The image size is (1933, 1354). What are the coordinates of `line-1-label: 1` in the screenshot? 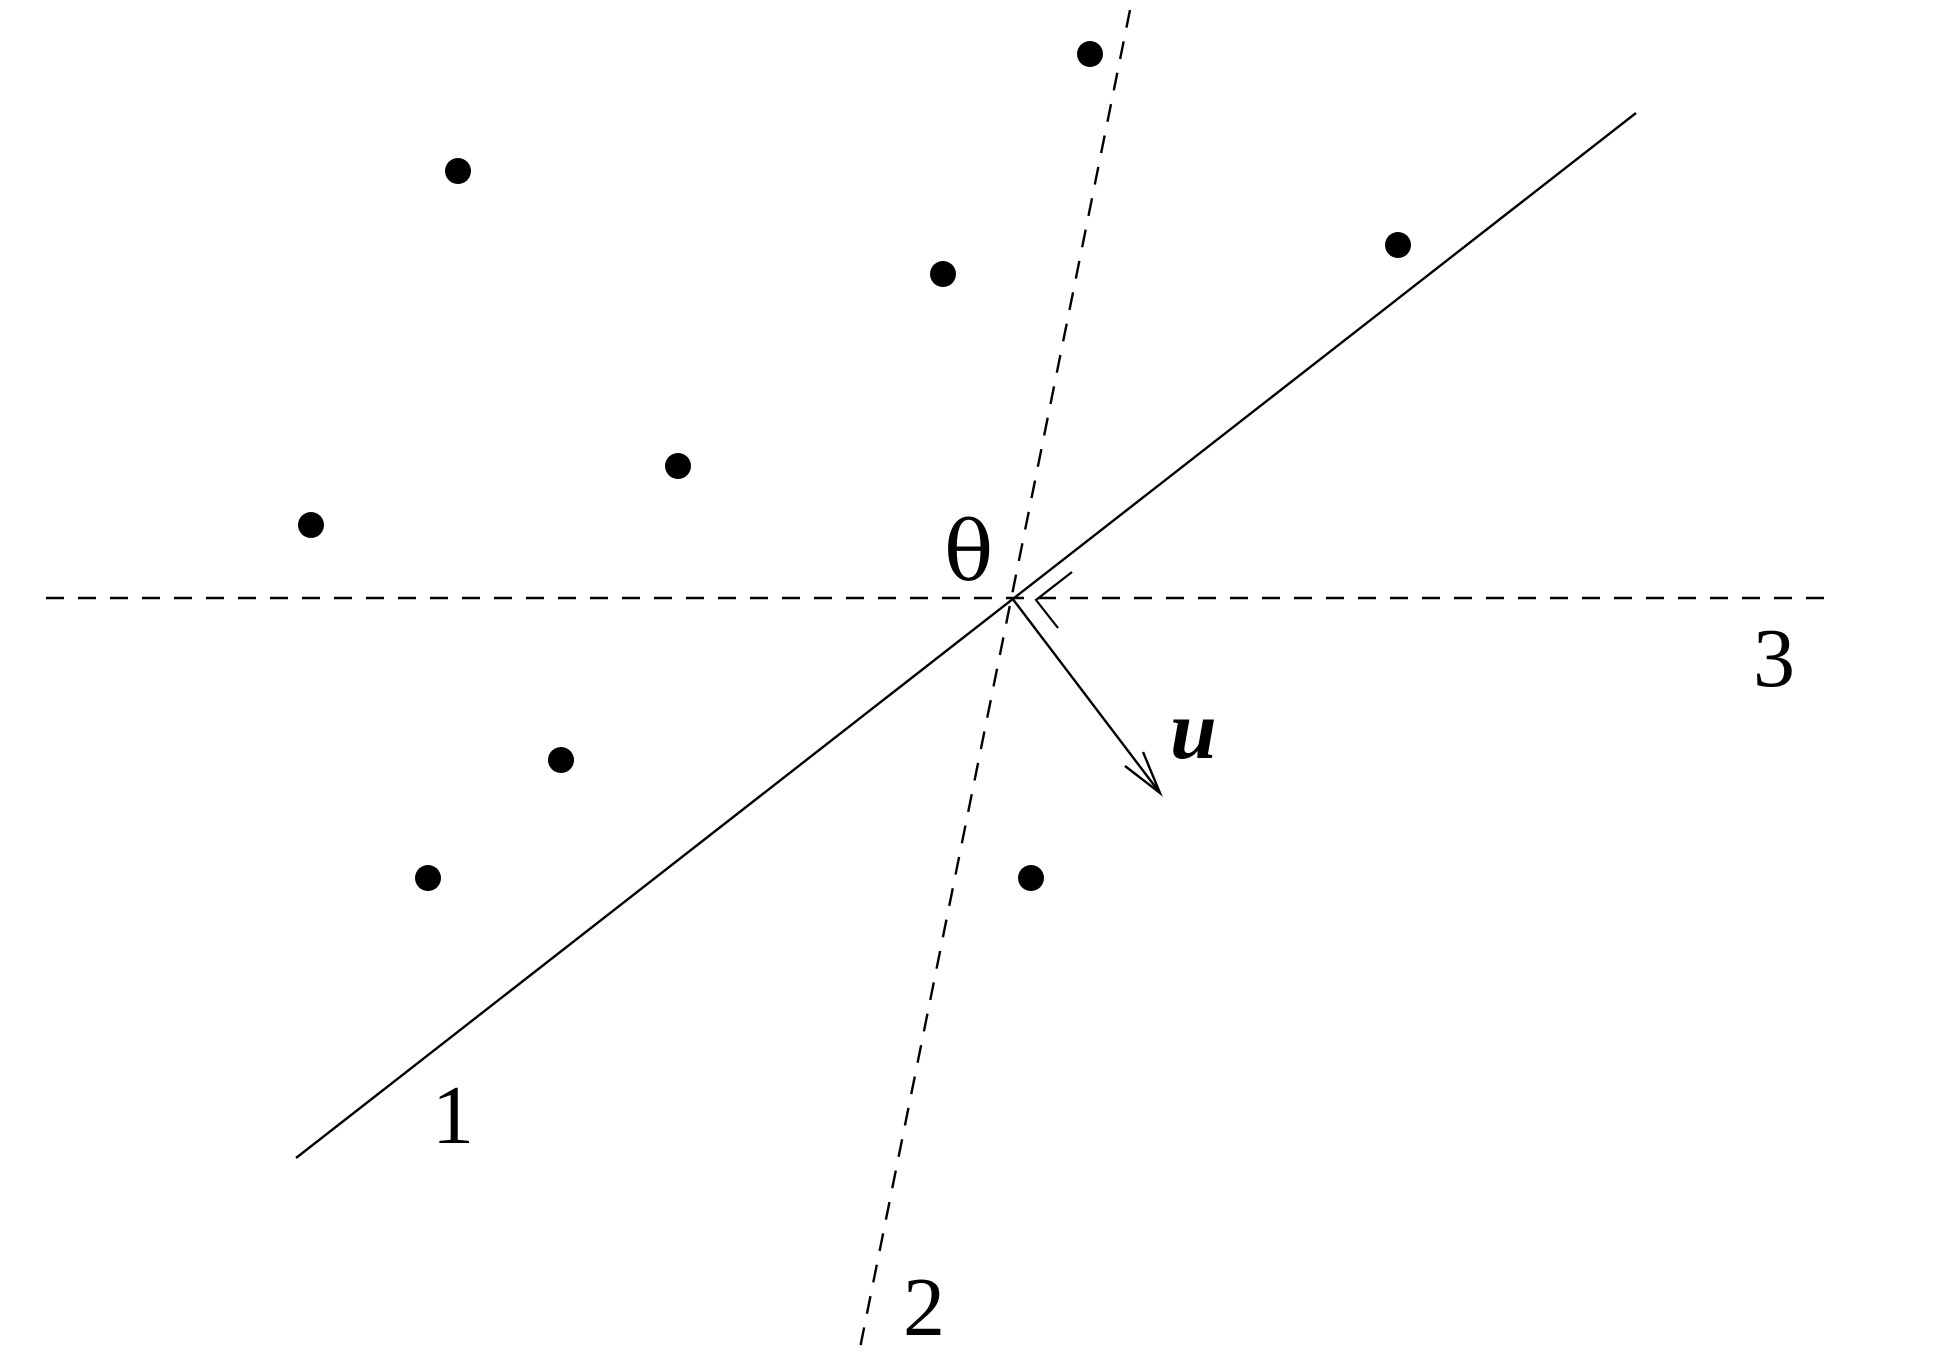 It's located at (453, 1115).